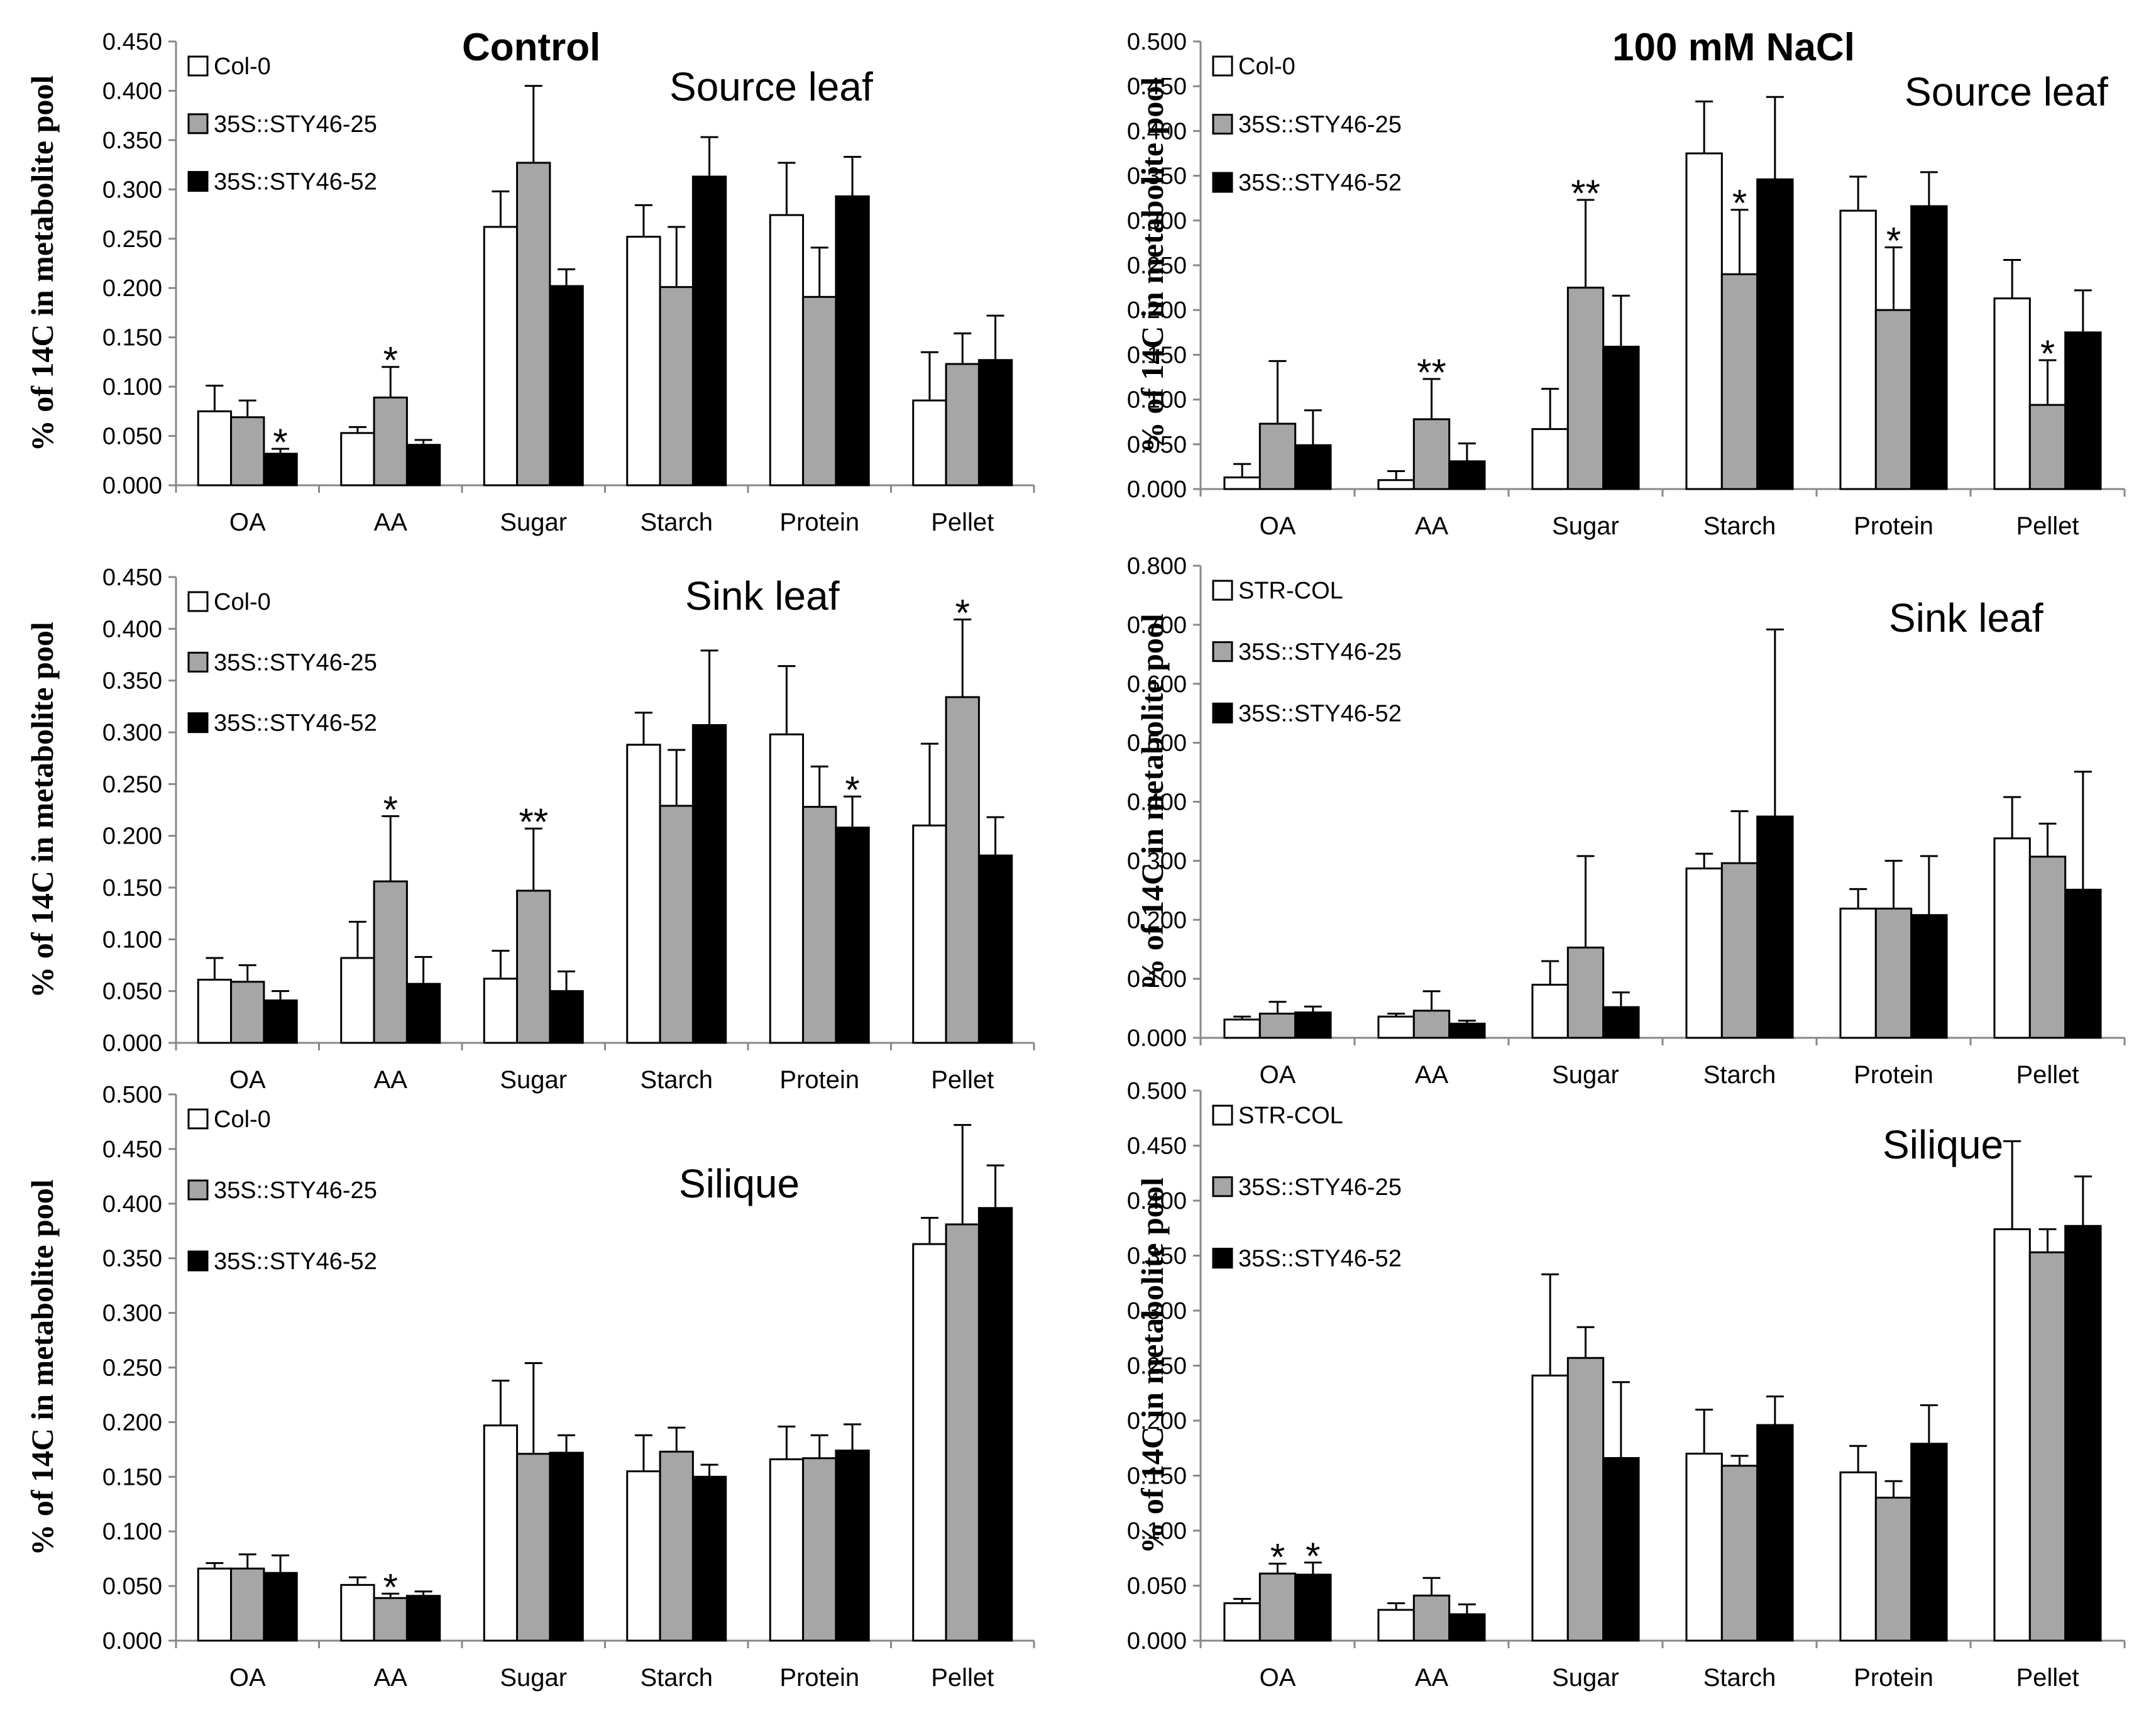 The height and width of the screenshot is (1723, 2156). Describe the element at coordinates (132, 240) in the screenshot. I see `y-tick-label: 0.250` at that location.